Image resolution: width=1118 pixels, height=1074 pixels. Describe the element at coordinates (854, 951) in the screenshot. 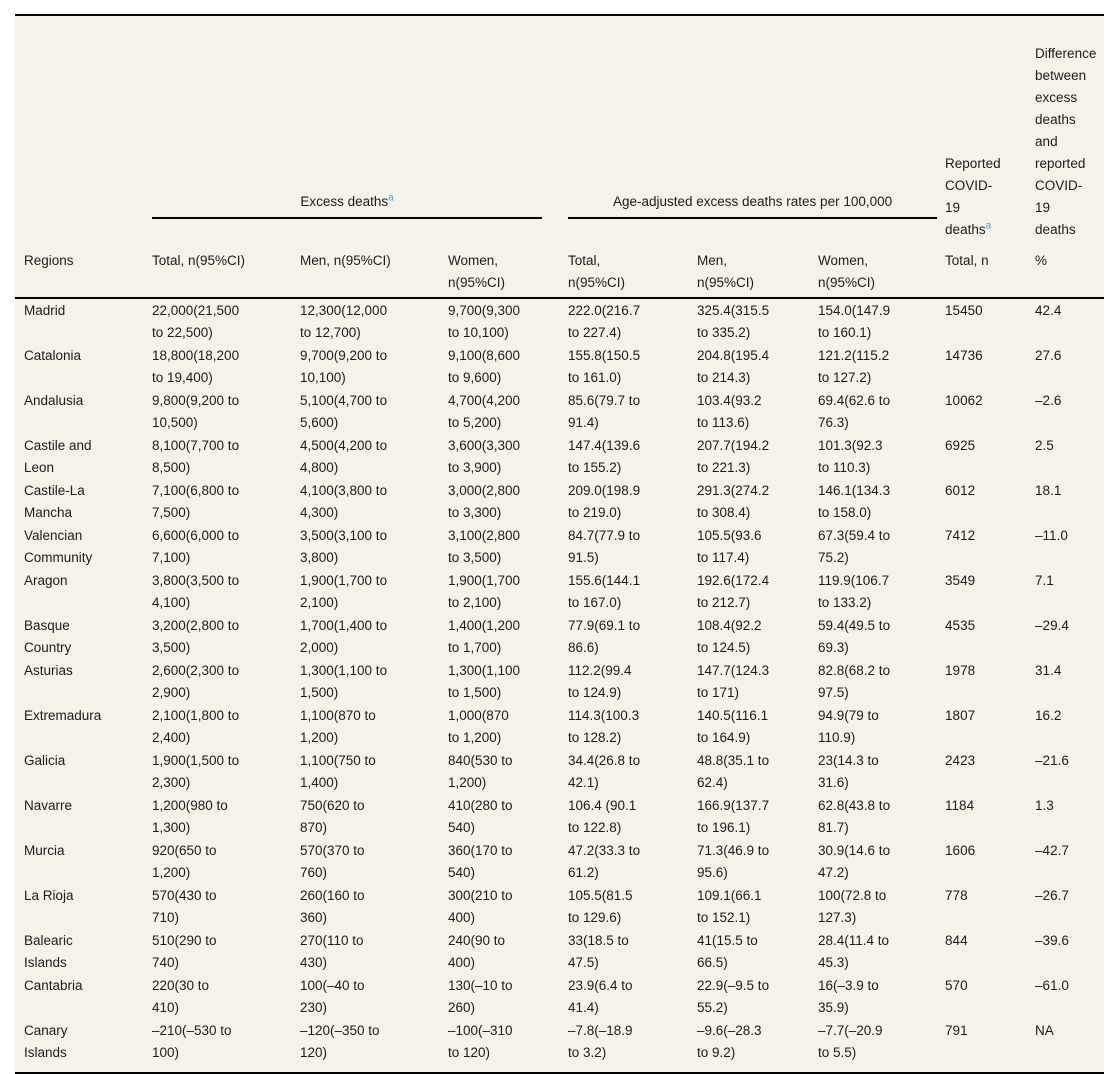

I see `data-cell: 28.4(11.4 to 45.3)` at that location.